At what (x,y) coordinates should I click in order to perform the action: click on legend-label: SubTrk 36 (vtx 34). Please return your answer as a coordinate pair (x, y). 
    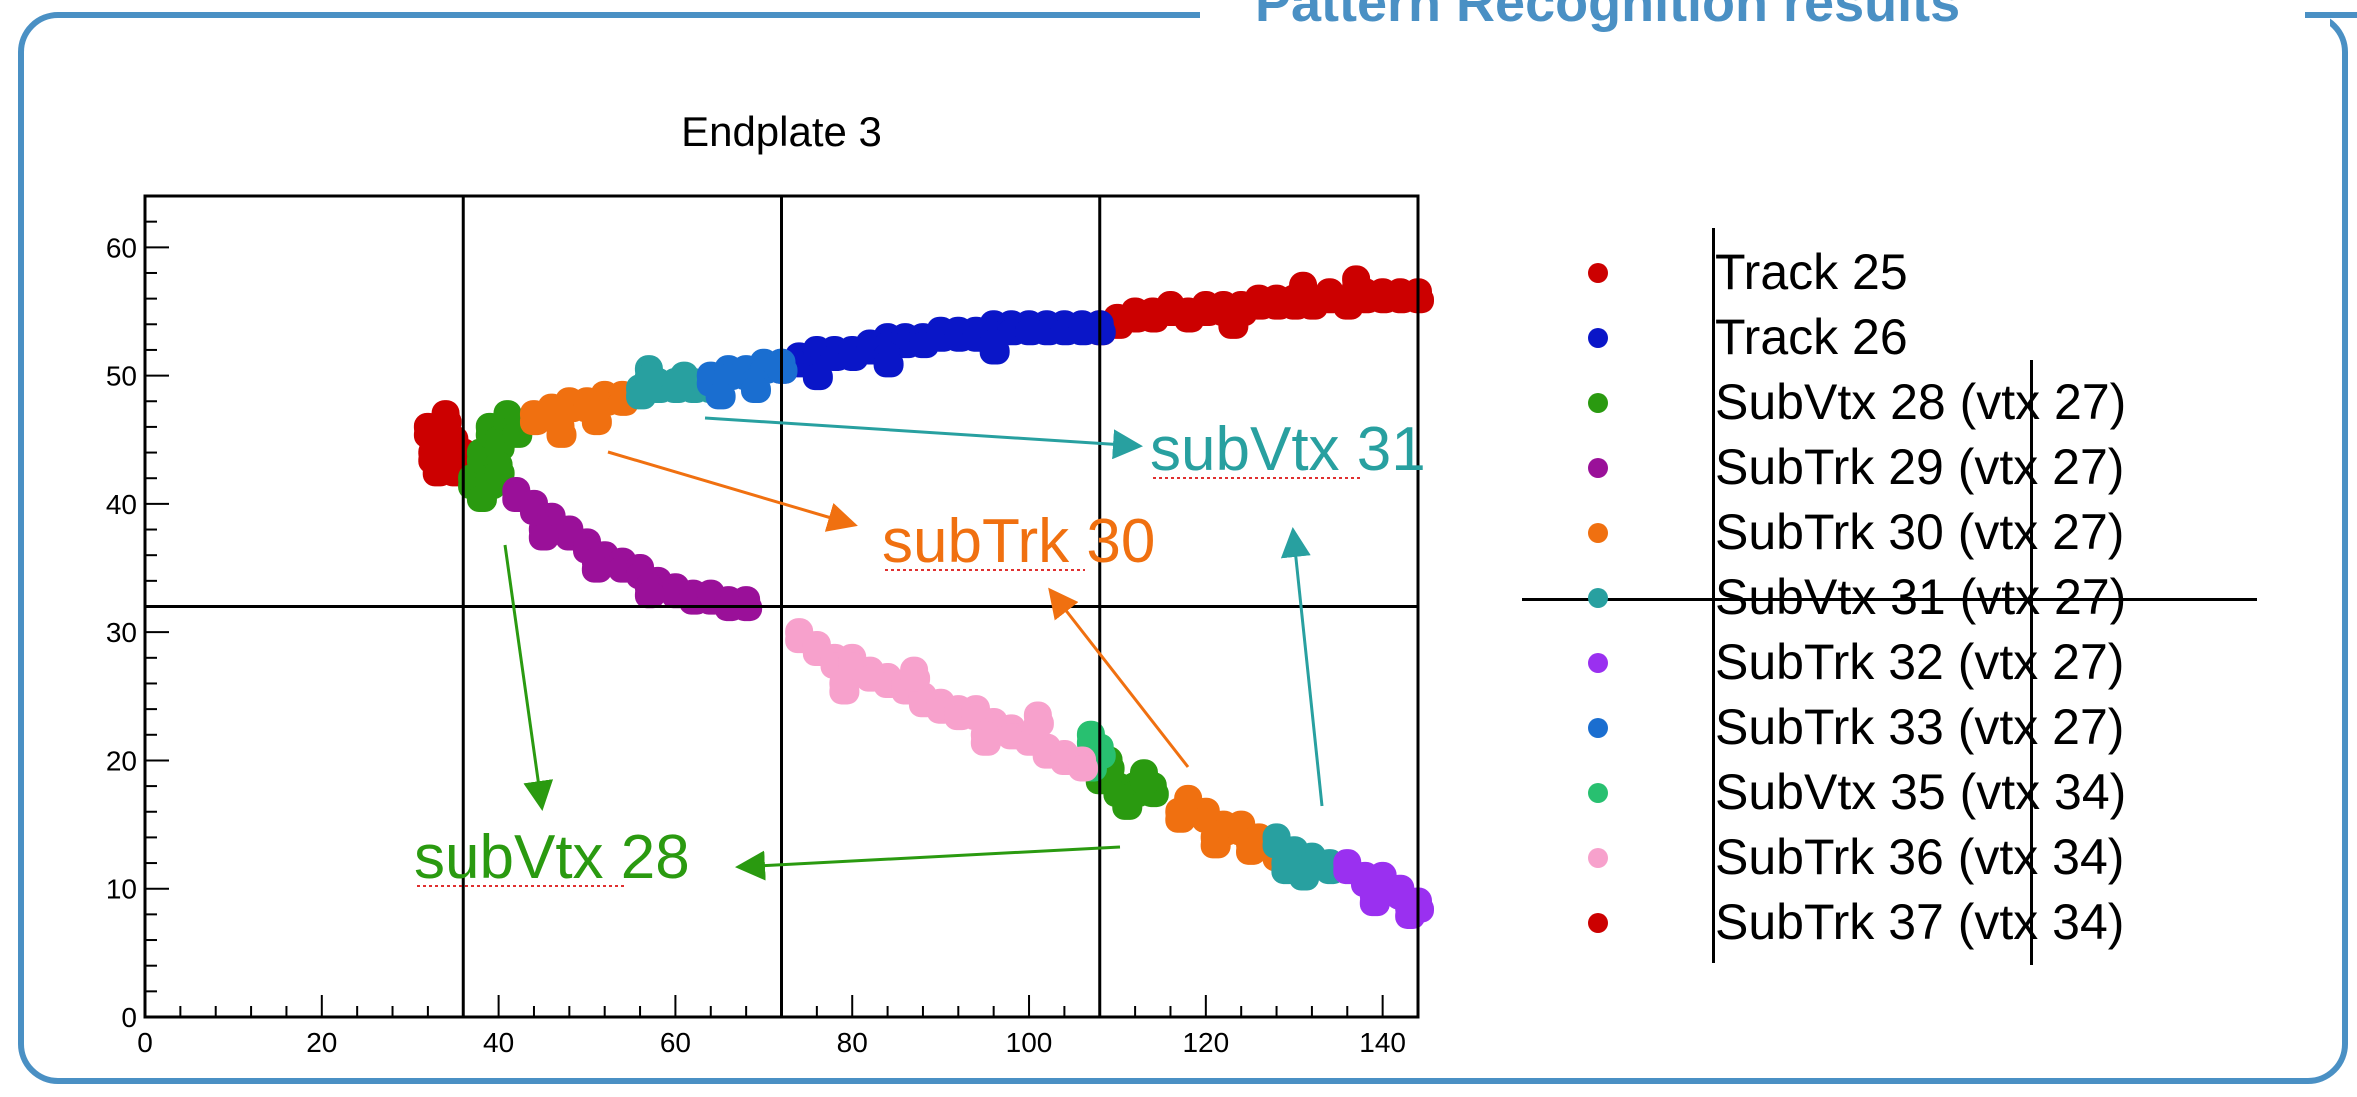
    Looking at the image, I should click on (1920, 857).